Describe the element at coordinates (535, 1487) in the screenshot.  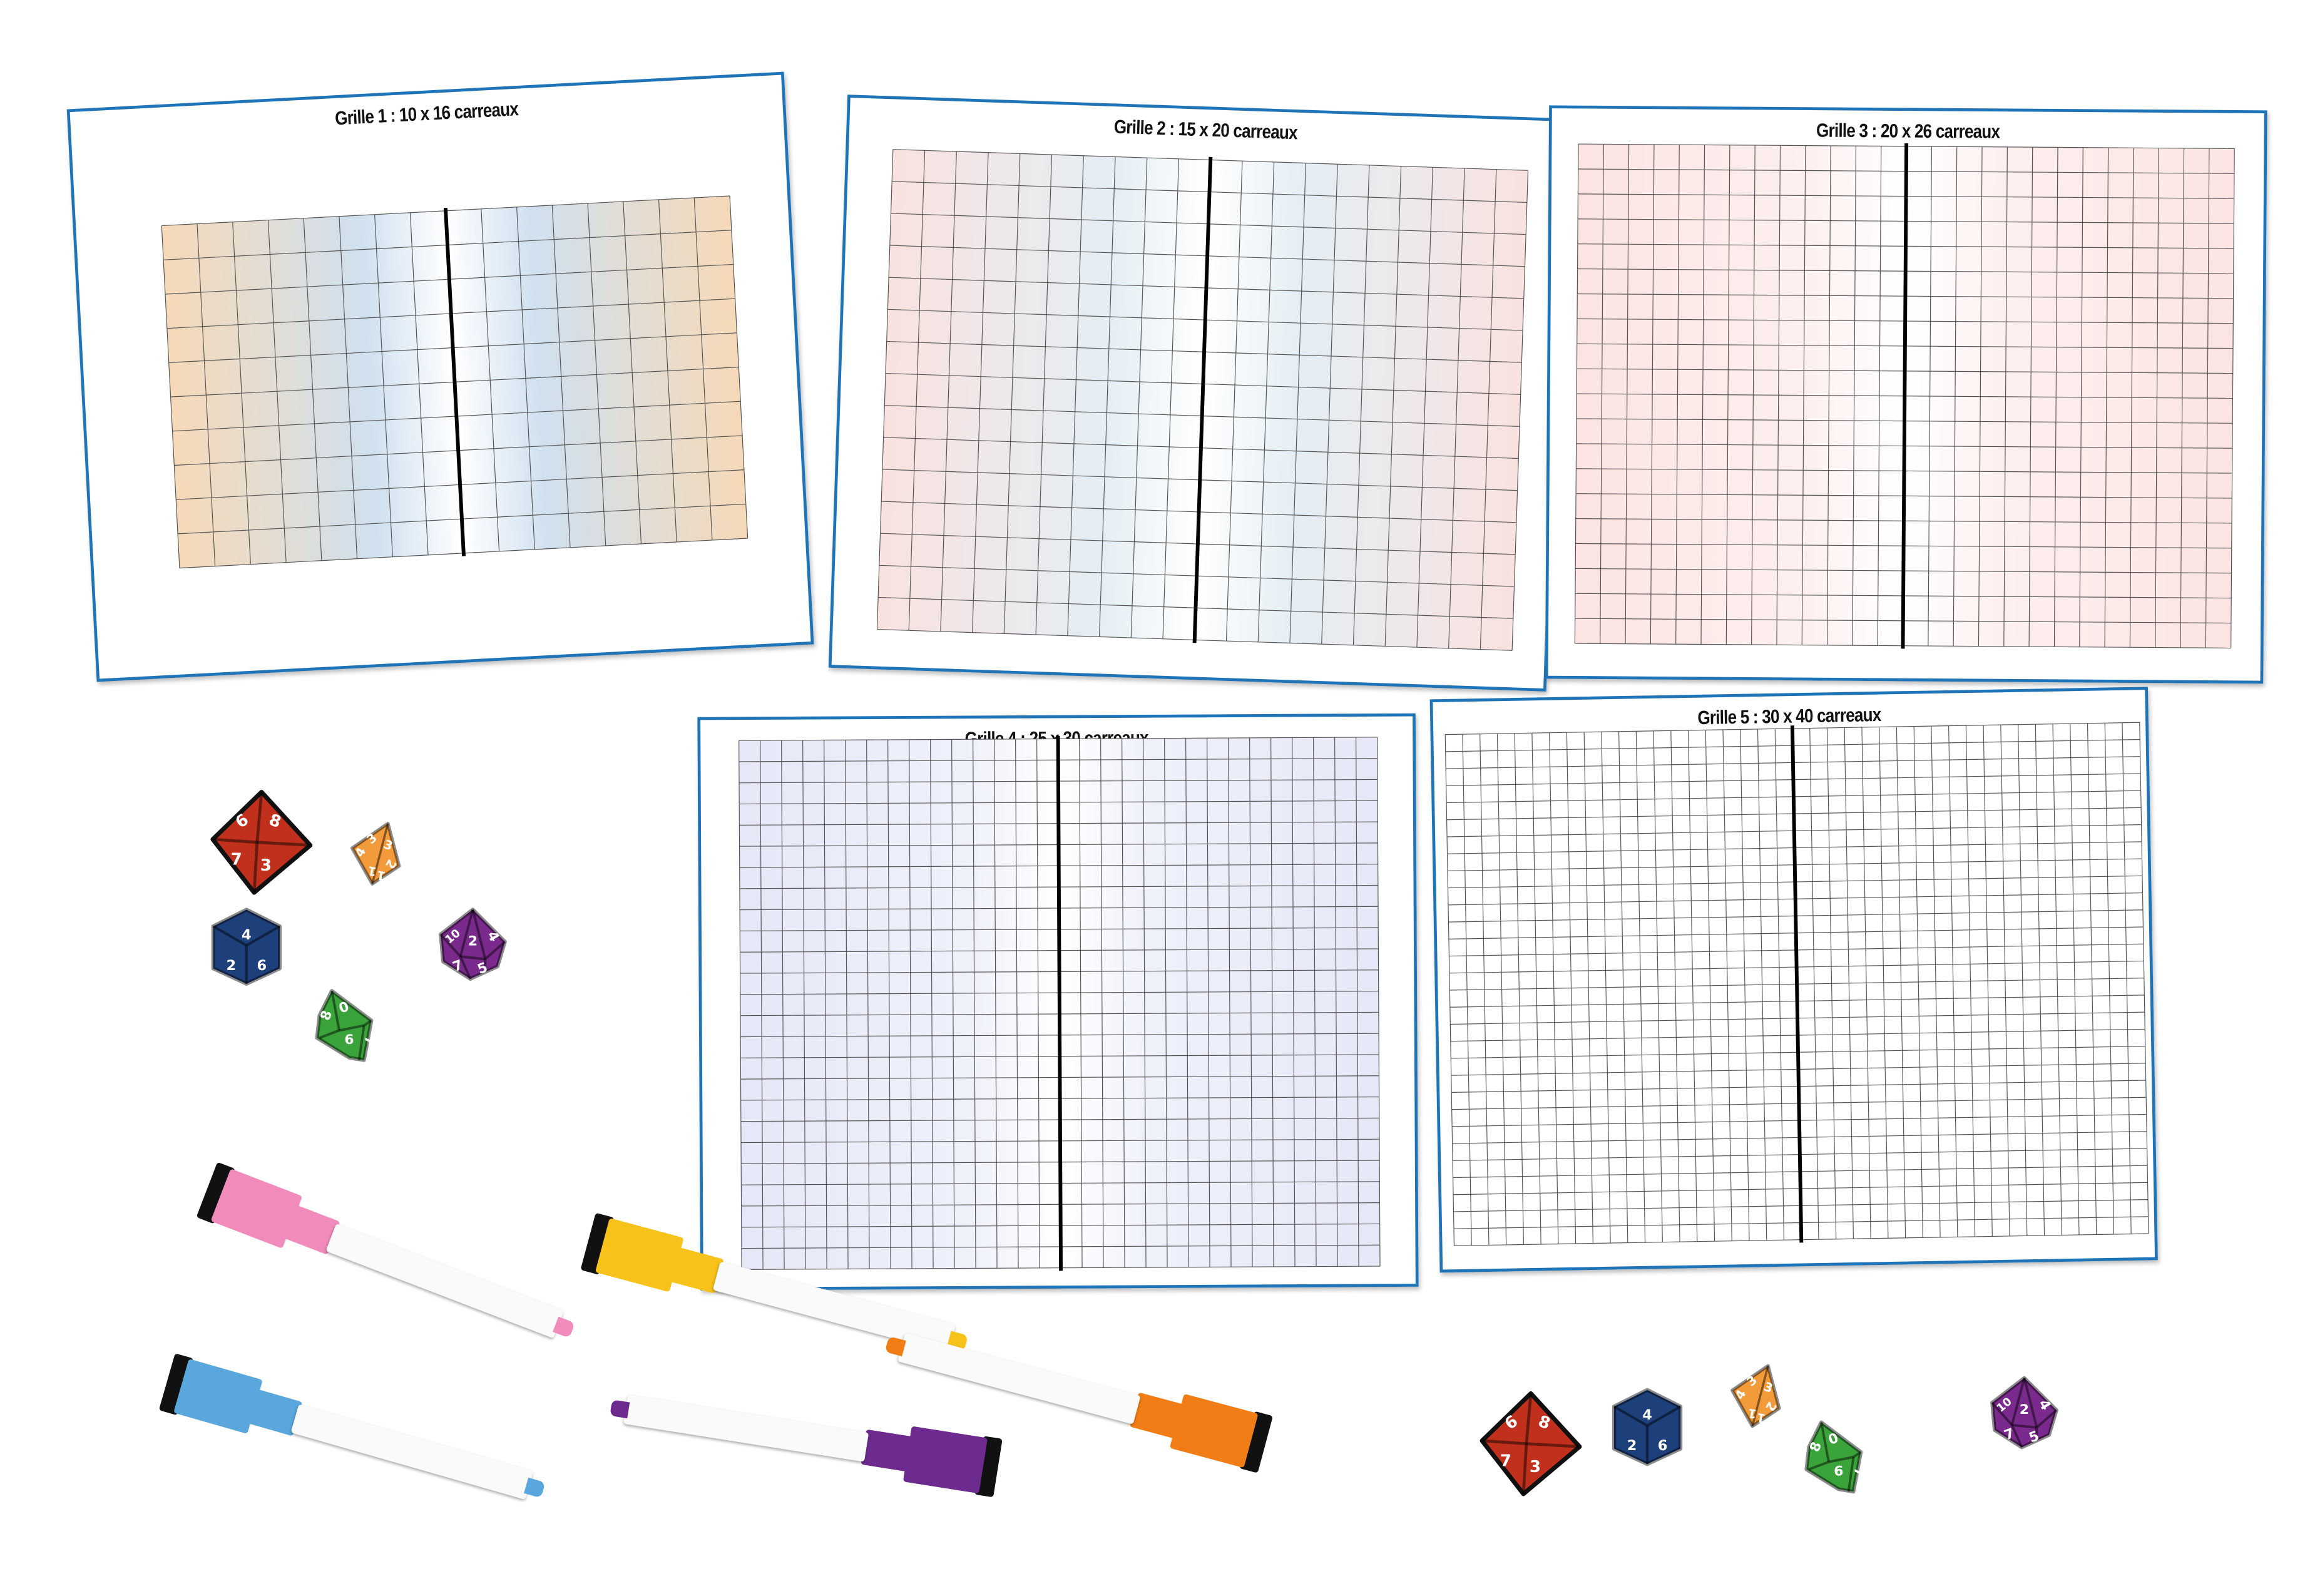
I see `marker-tip` at that location.